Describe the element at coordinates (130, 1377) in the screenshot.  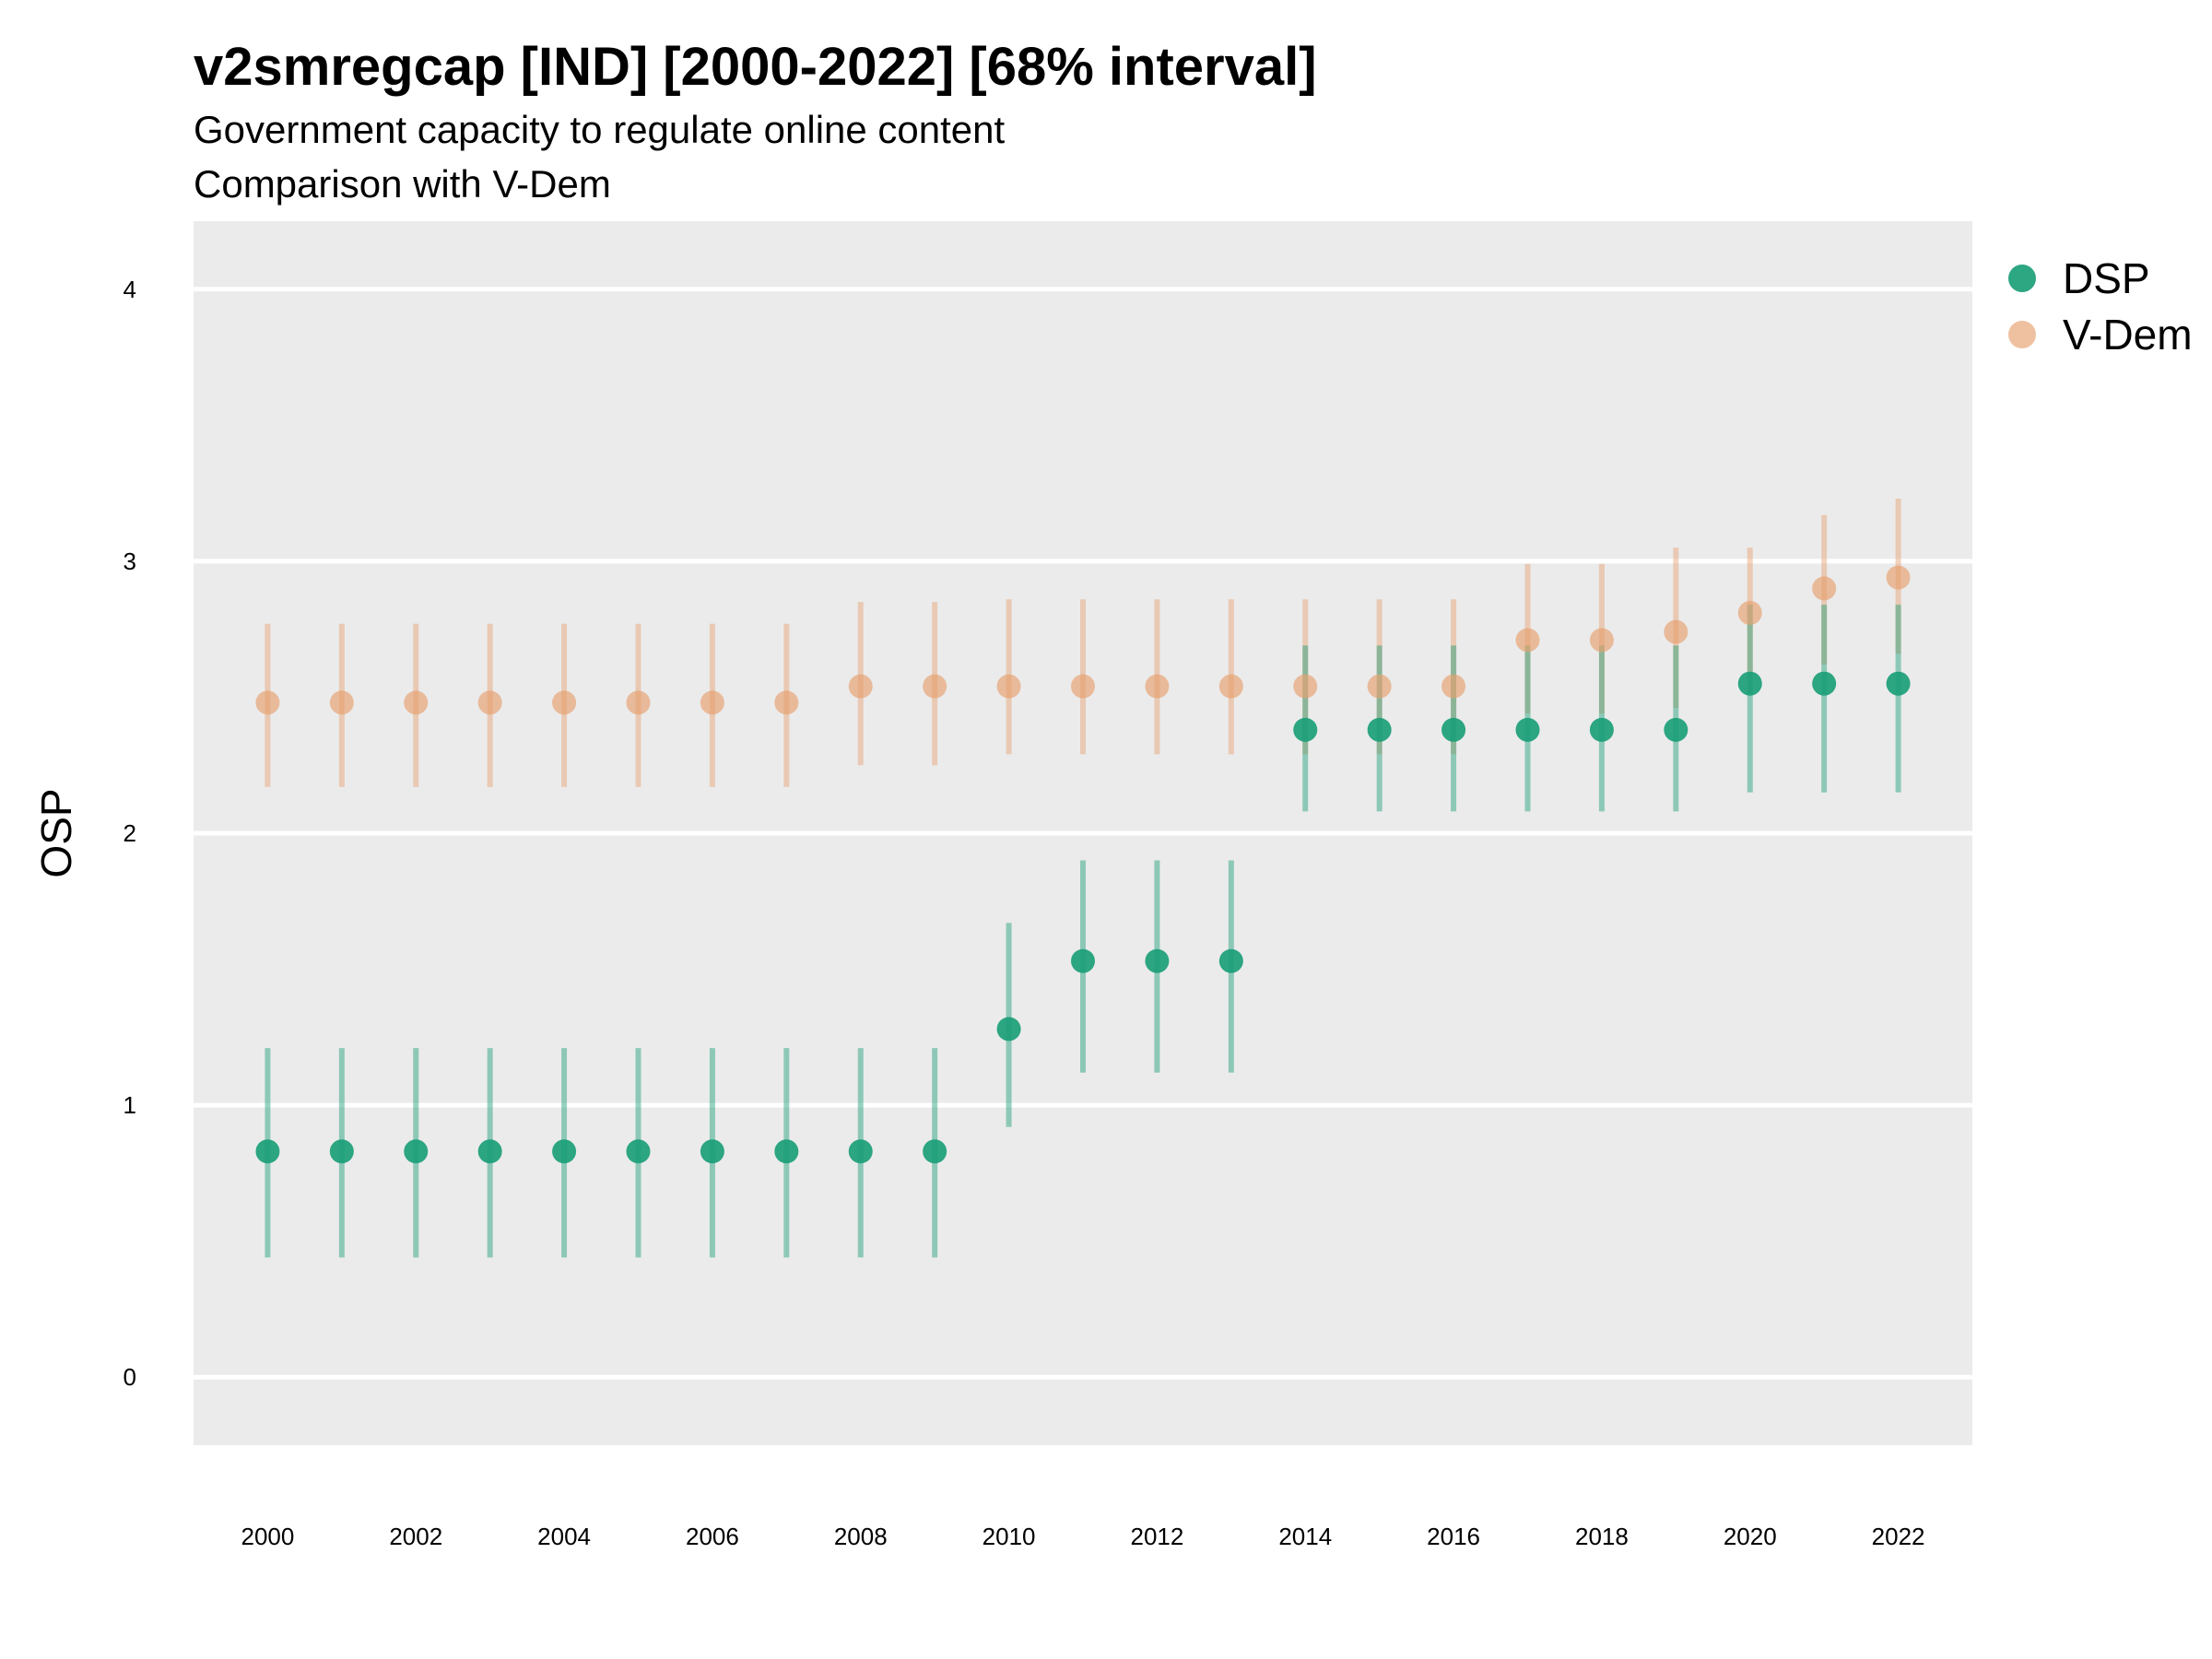
I see `y-tick-label: 0` at that location.